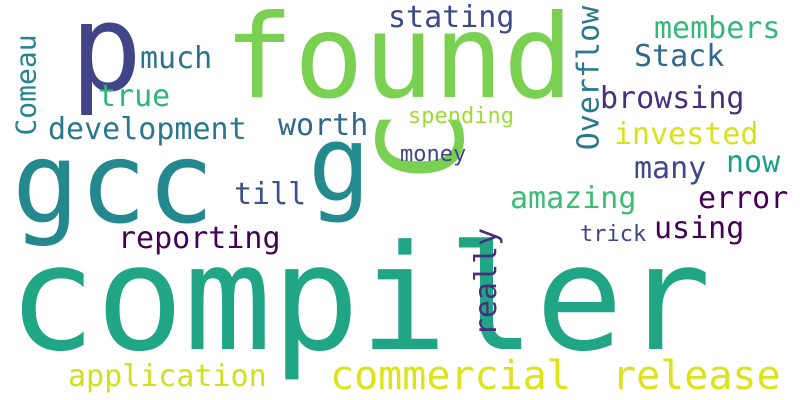 The image size is (800, 400). Describe the element at coordinates (717, 28) in the screenshot. I see `word-members-17: members` at that location.